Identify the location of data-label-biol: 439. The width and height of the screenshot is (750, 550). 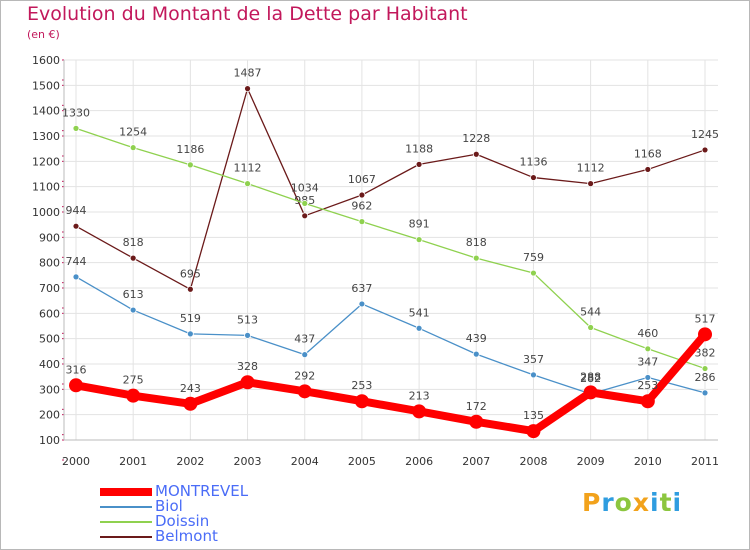
(476, 338).